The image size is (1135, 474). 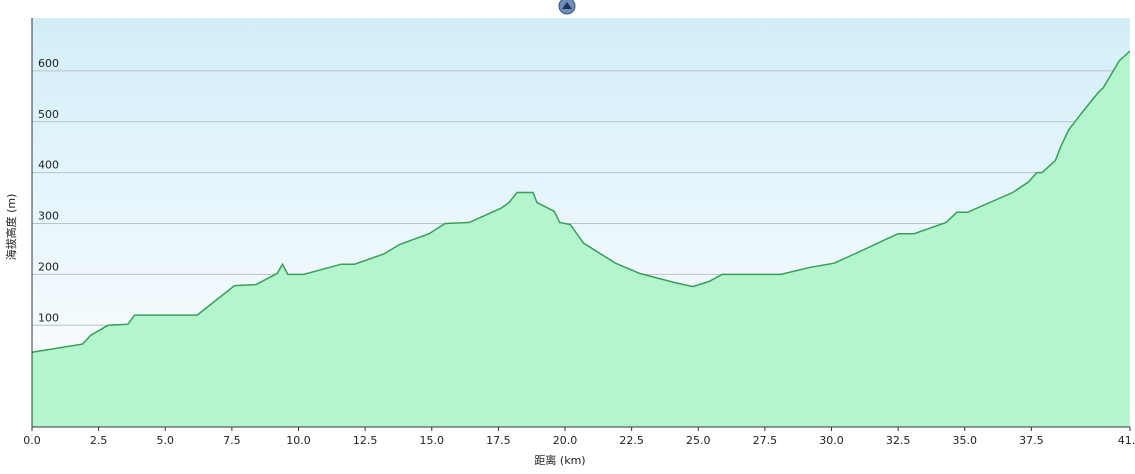 I want to click on x-tick-label: 12.5, so click(x=365, y=440).